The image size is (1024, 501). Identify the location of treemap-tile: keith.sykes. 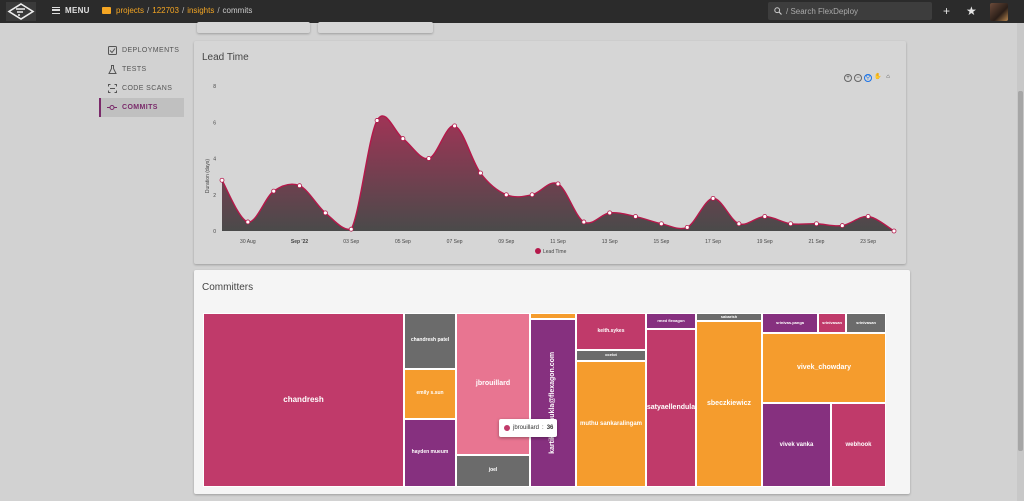
(611, 331).